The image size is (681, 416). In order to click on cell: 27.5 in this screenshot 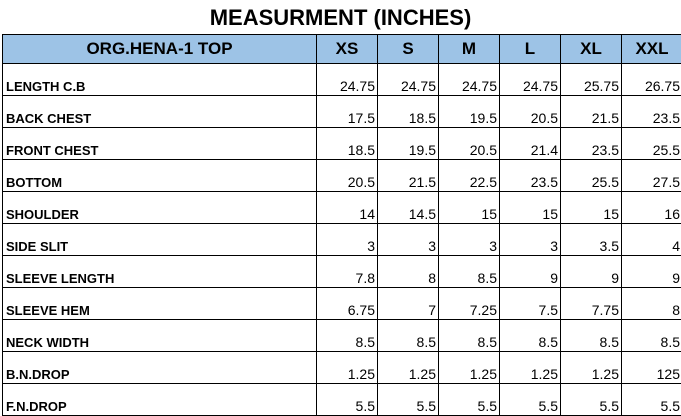, I will do `click(651, 176)`.